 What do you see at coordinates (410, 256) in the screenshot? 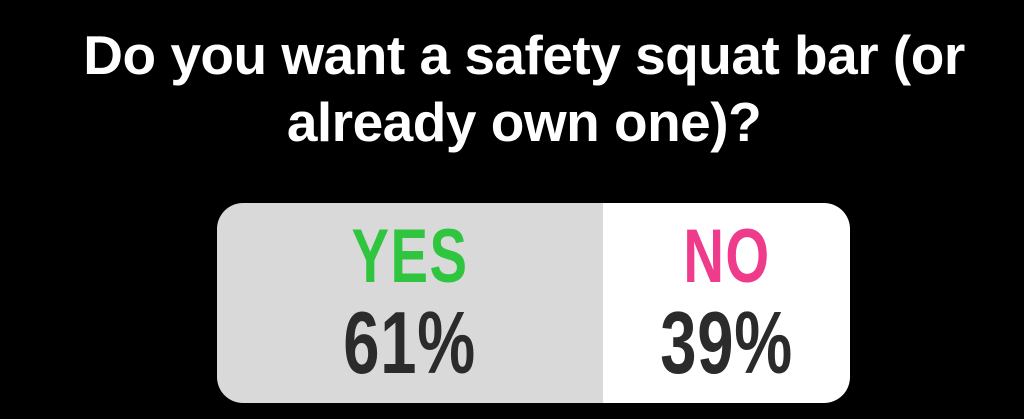
I see `poll-option-yes-label: YES` at bounding box center [410, 256].